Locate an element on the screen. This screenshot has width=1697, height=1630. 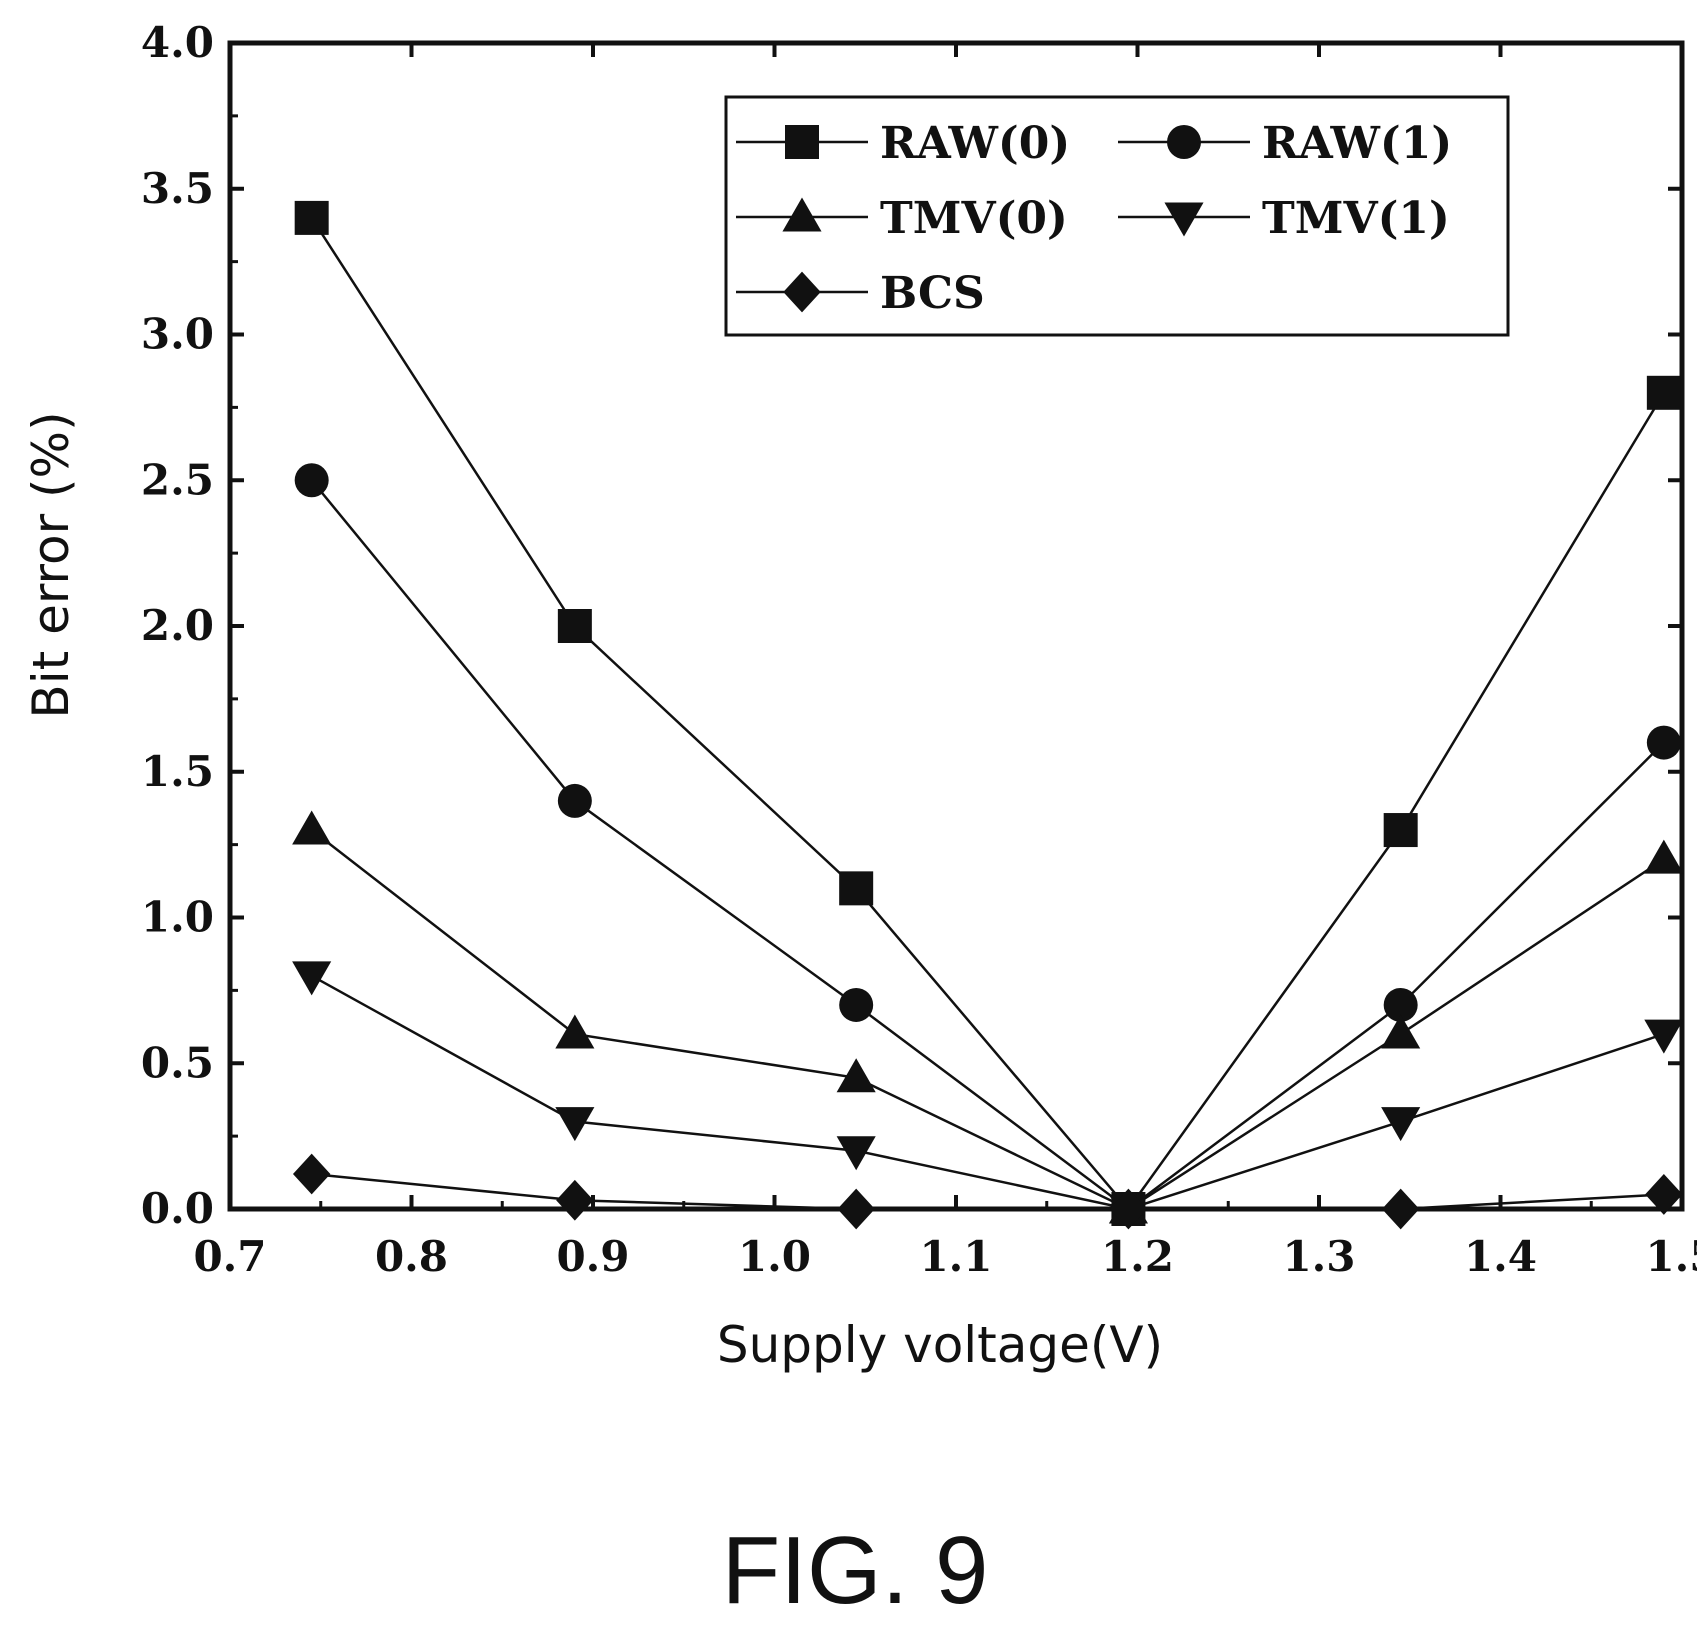
series-bcs is located at coordinates (987, 1191).